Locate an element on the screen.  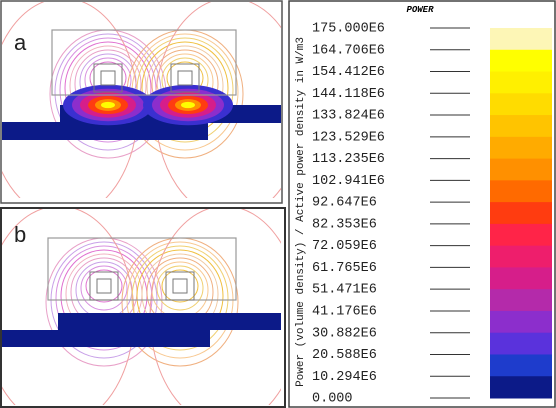
panel-label: b is located at coordinates (20, 234).